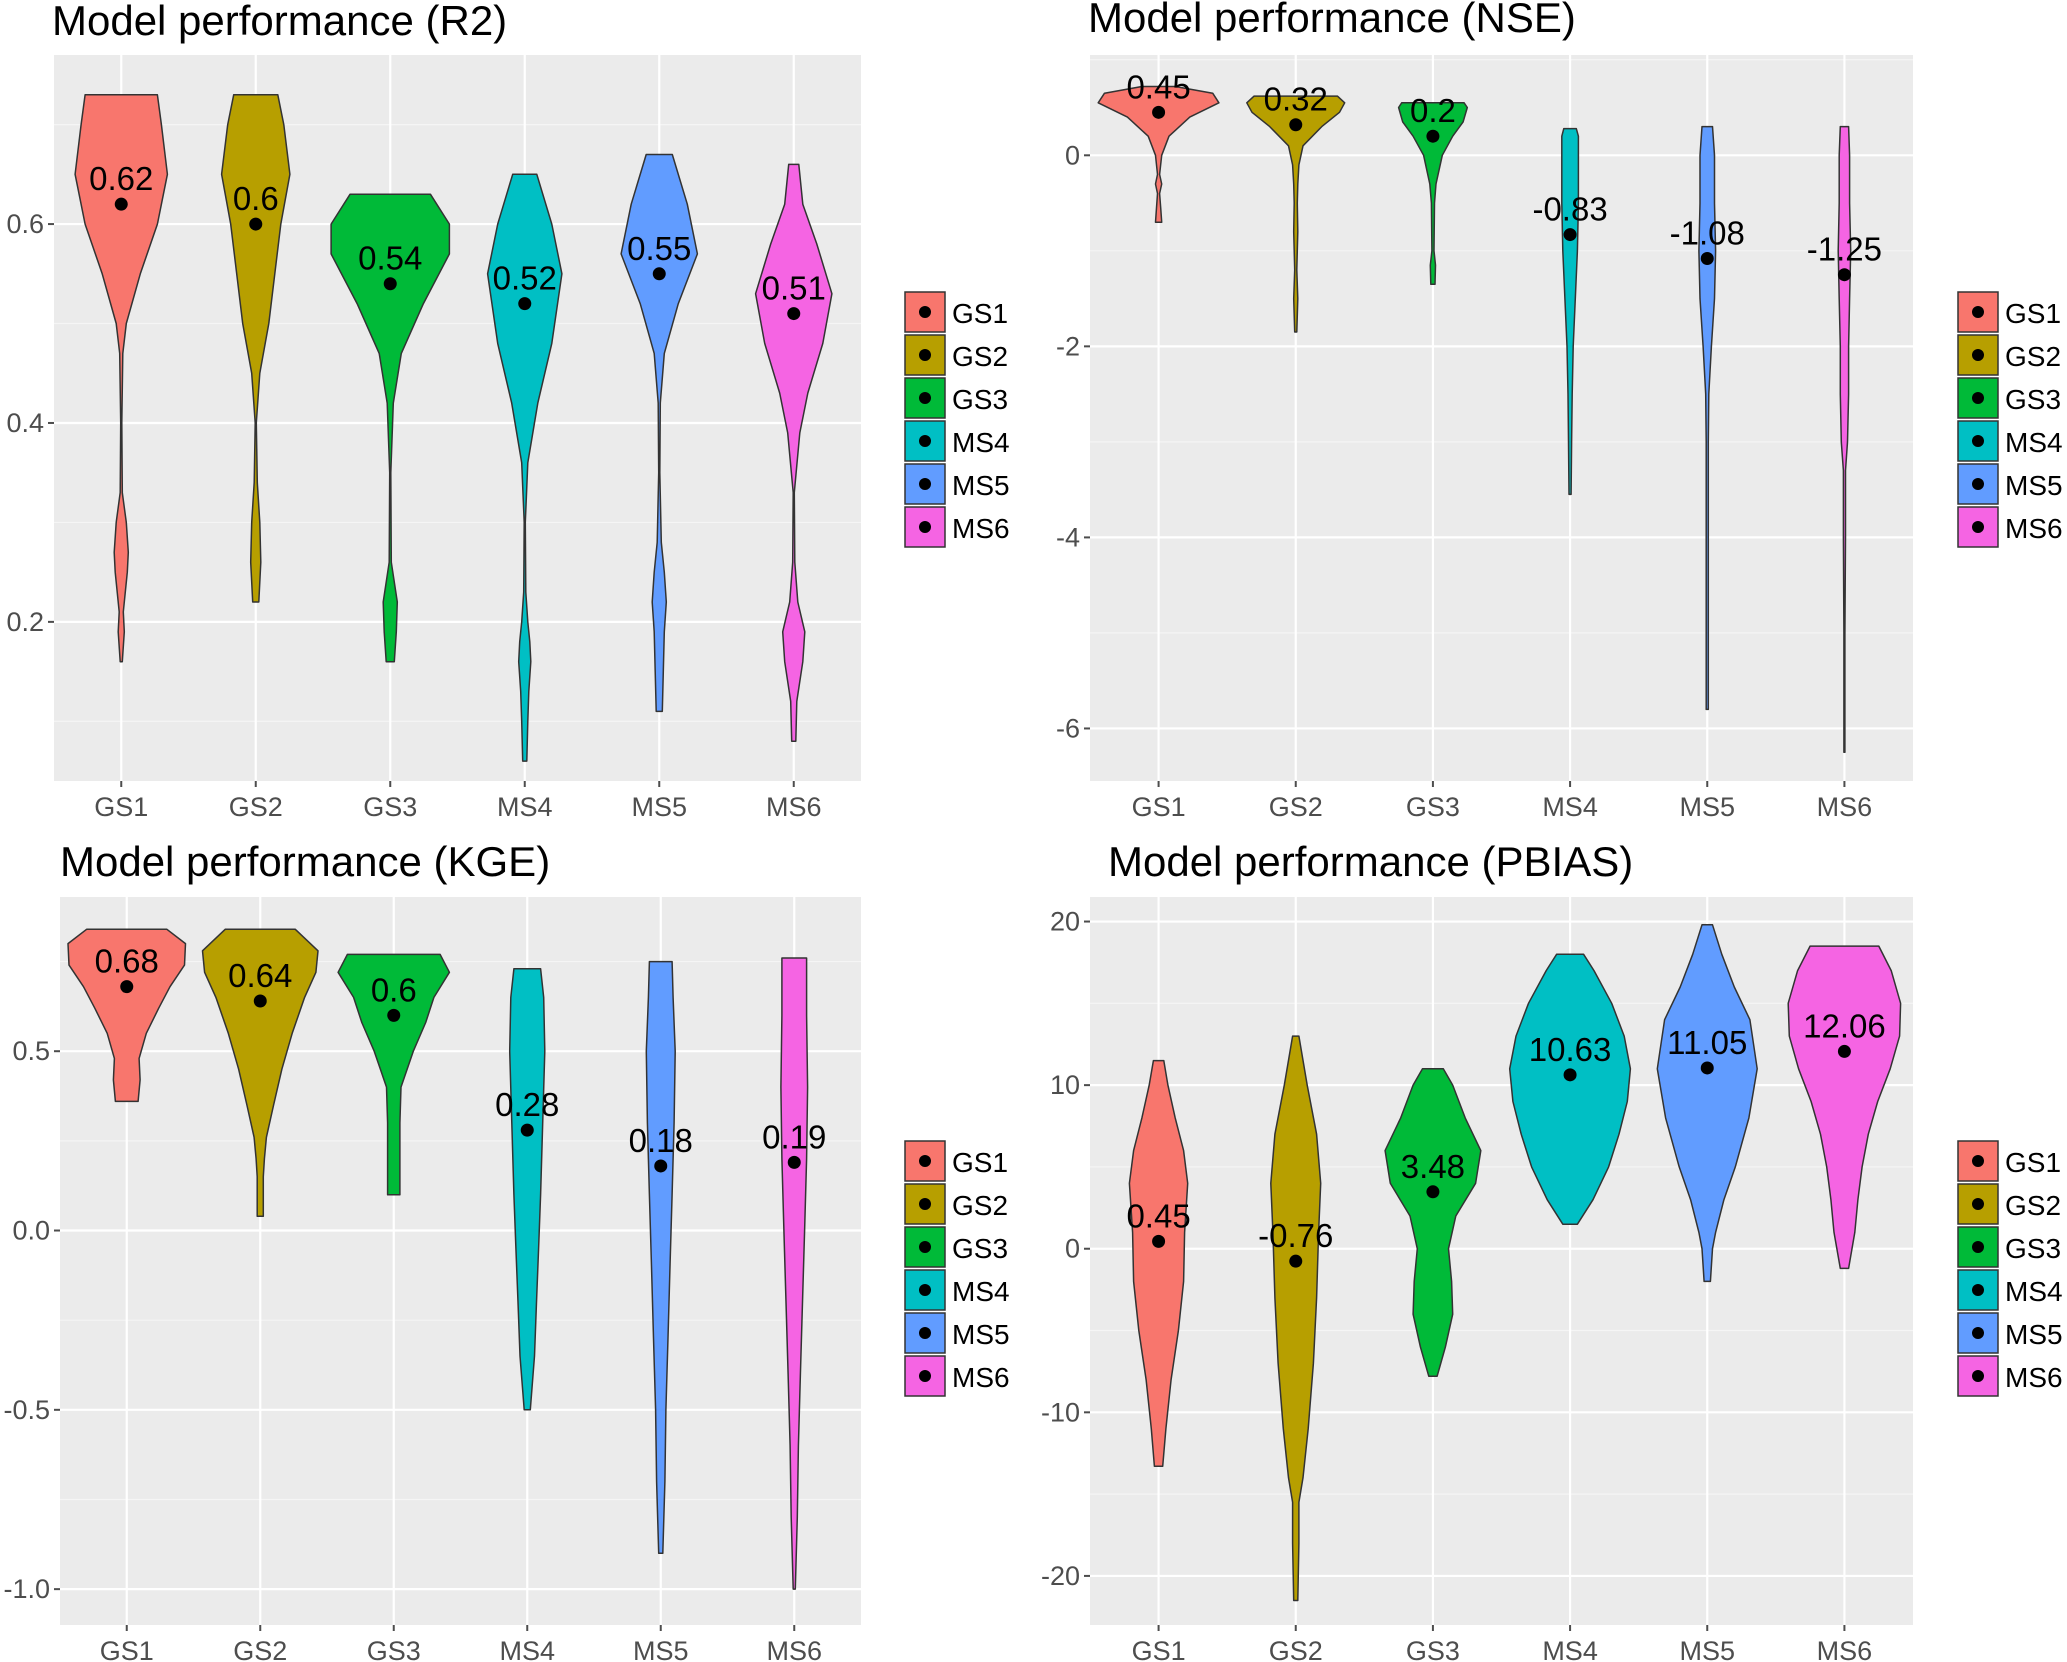 The width and height of the screenshot is (2067, 1662). I want to click on x-tick-label: GS3, so click(1433, 1649).